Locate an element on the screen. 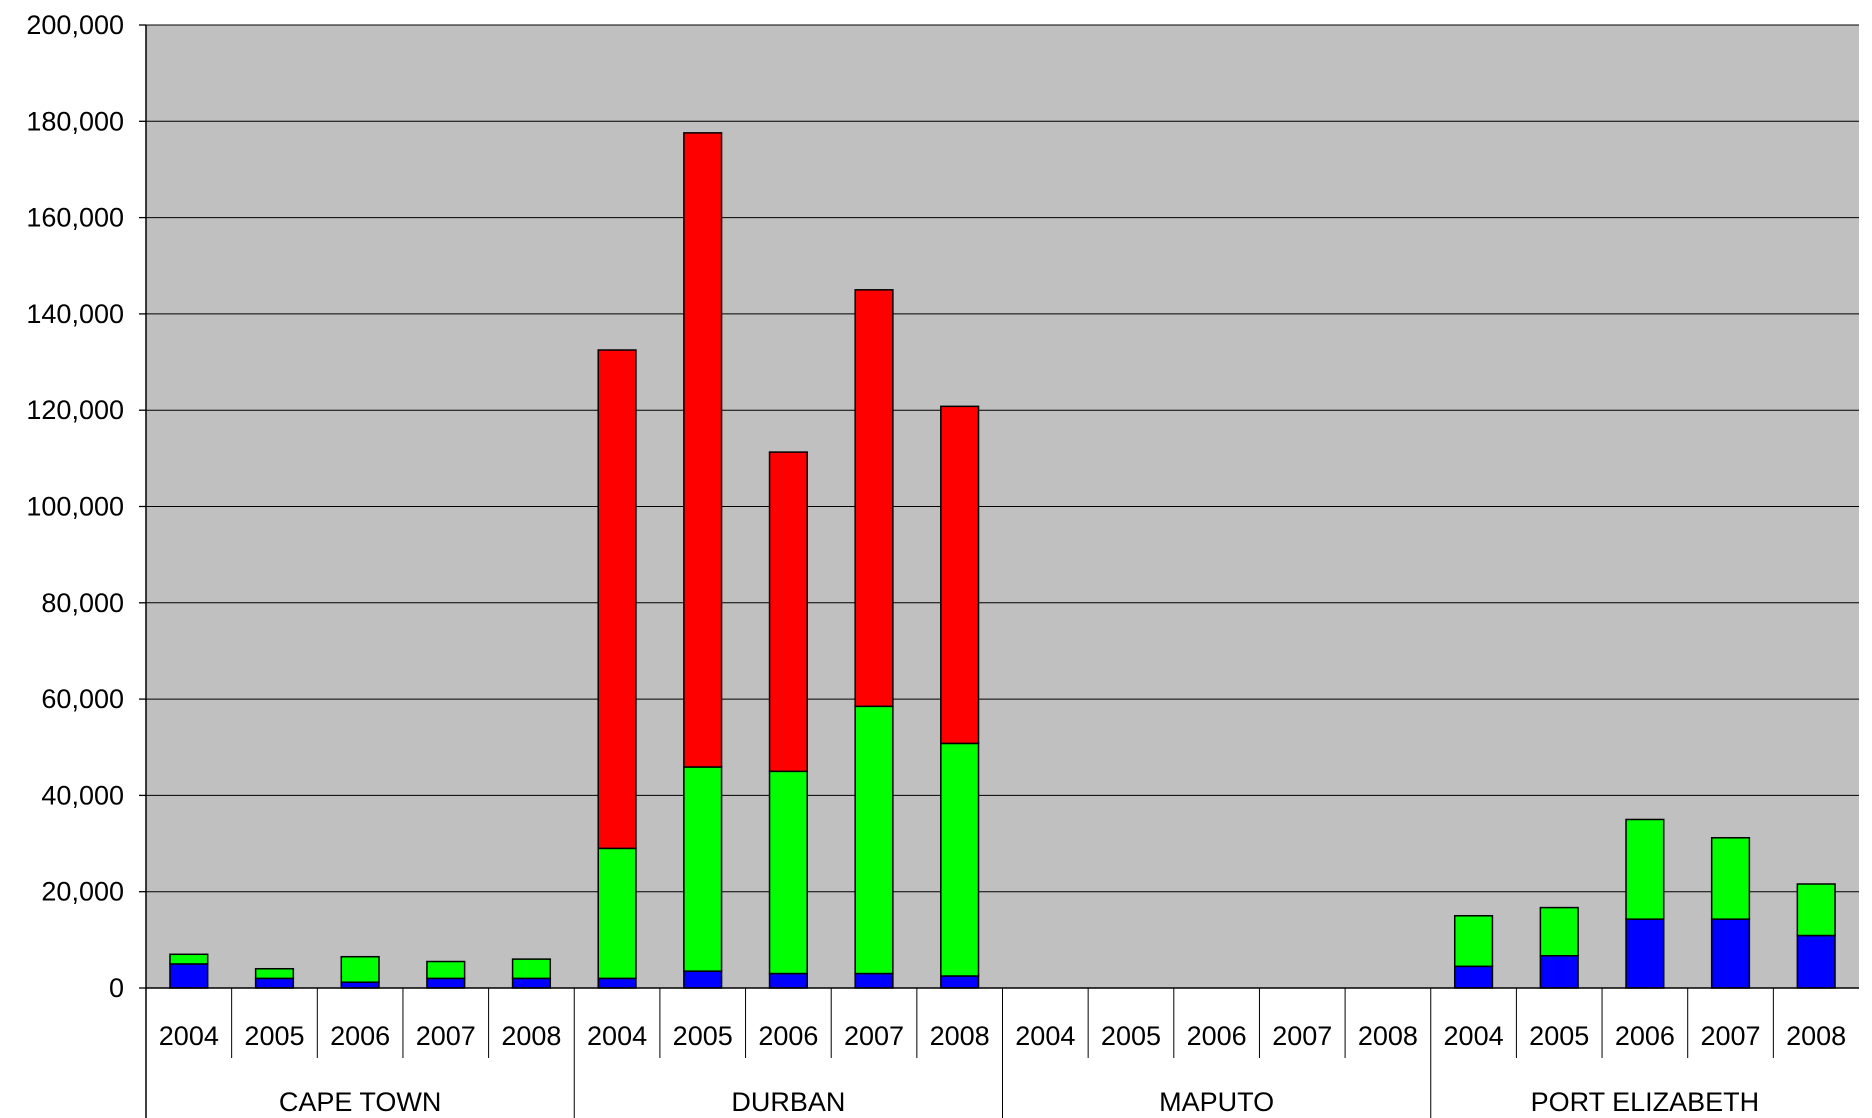 The width and height of the screenshot is (1872, 1118). y-tick-label: 200,000 is located at coordinates (75, 25).